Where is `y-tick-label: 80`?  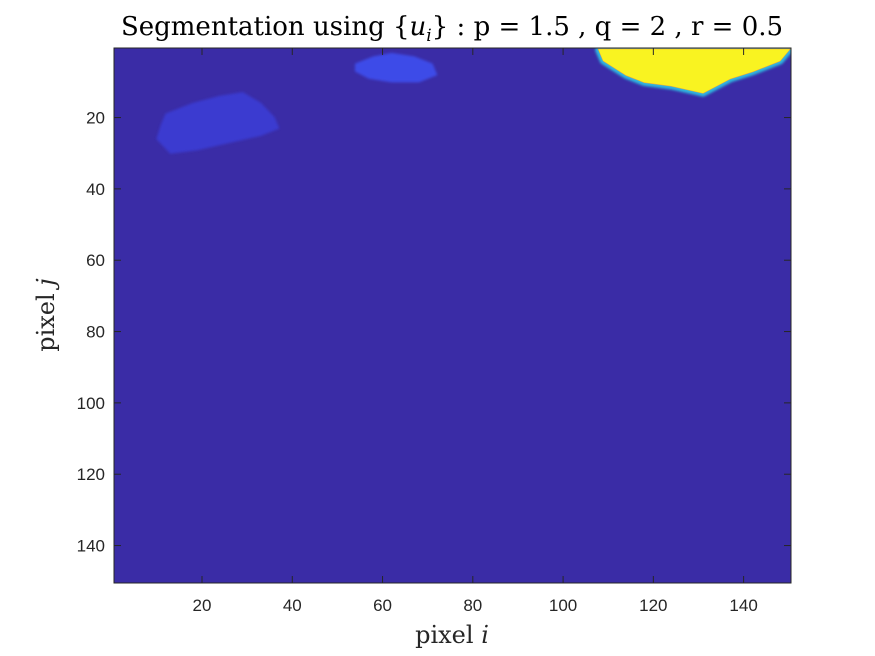 y-tick-label: 80 is located at coordinates (95, 332).